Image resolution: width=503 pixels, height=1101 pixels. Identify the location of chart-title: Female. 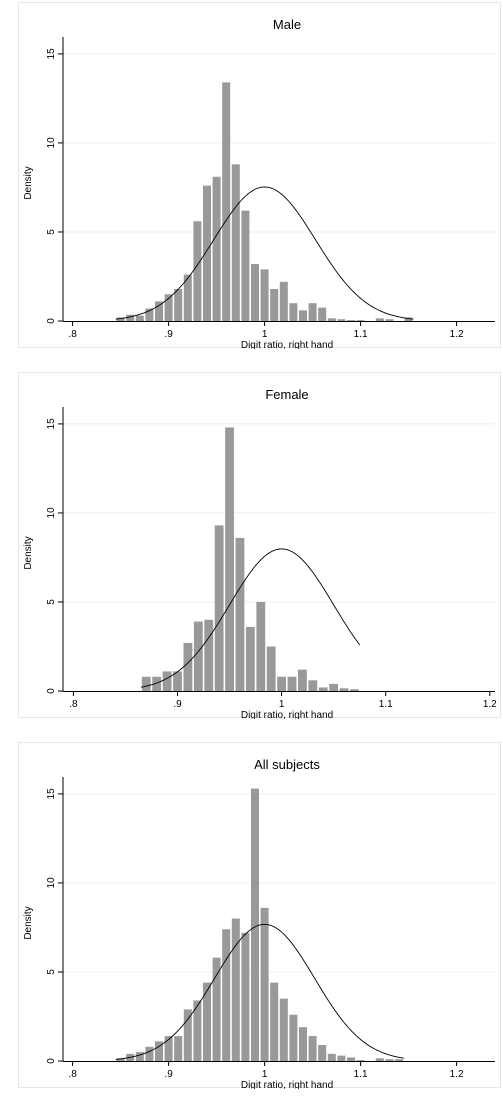
(286, 394).